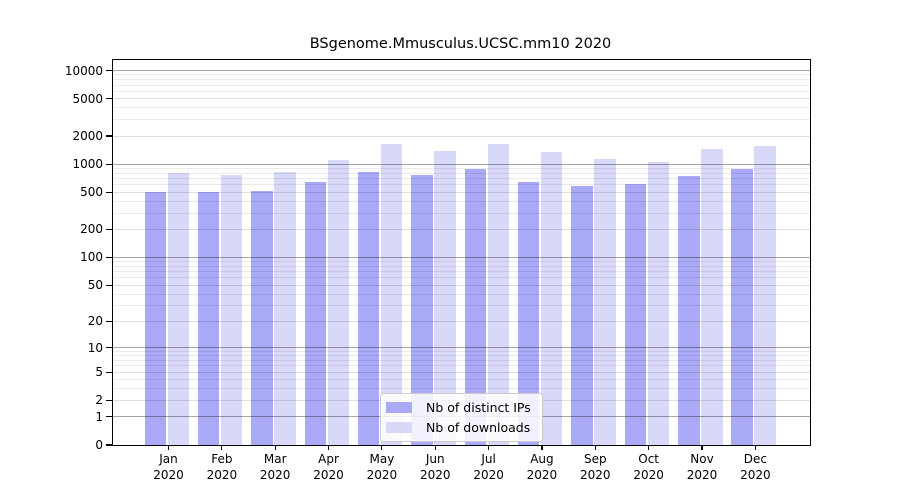 Image resolution: width=900 pixels, height=500 pixels. What do you see at coordinates (99, 445) in the screenshot?
I see `y-tick-label: 0` at bounding box center [99, 445].